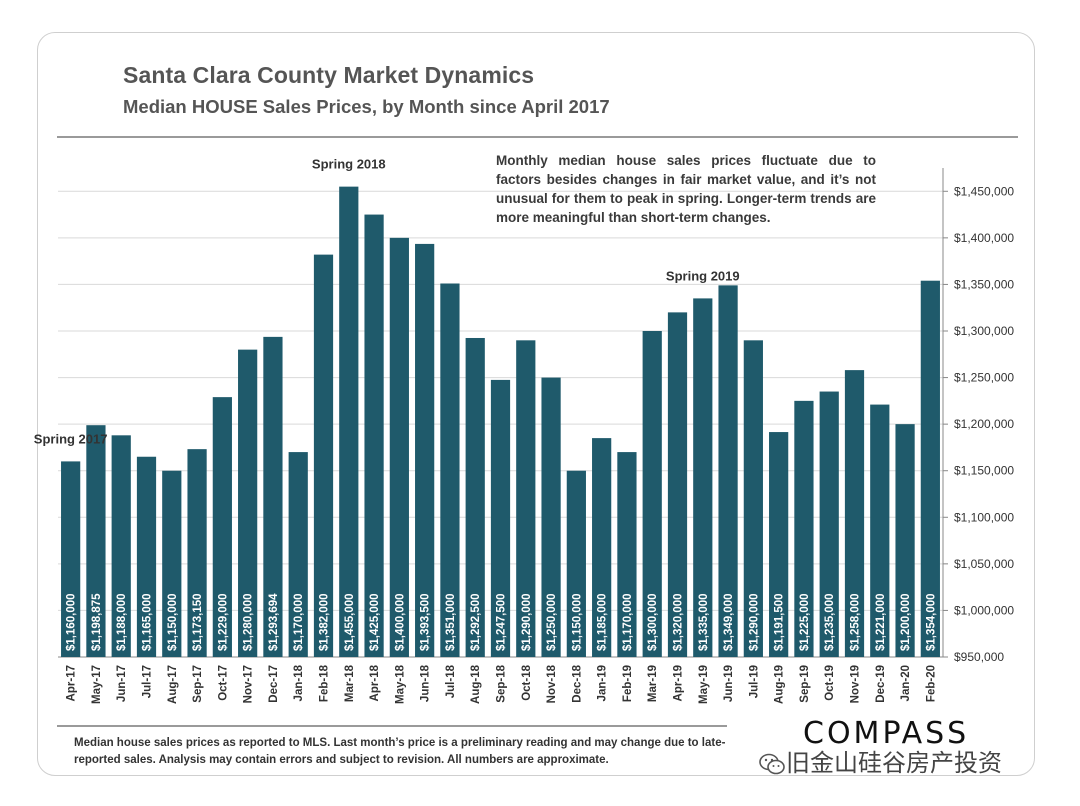 The image size is (1080, 806). What do you see at coordinates (71, 438) in the screenshot?
I see `season-annotation: Spring 2017` at bounding box center [71, 438].